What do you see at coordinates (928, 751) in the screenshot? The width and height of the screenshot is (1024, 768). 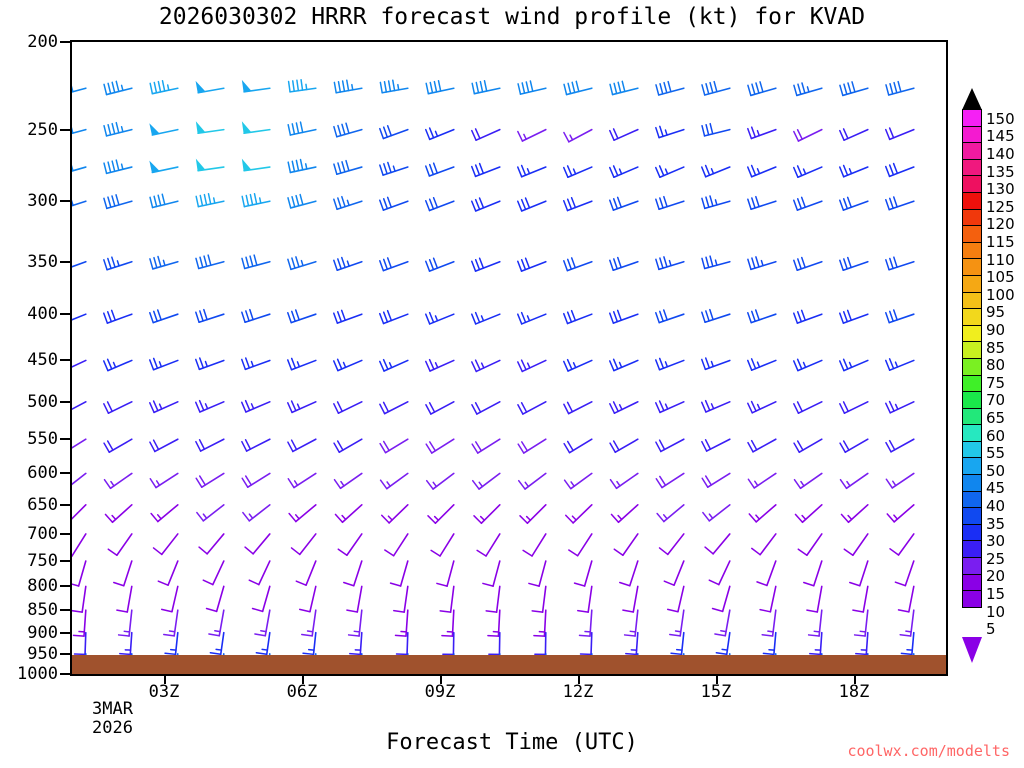 I see `watermark-link: coolwx.com/modelts` at bounding box center [928, 751].